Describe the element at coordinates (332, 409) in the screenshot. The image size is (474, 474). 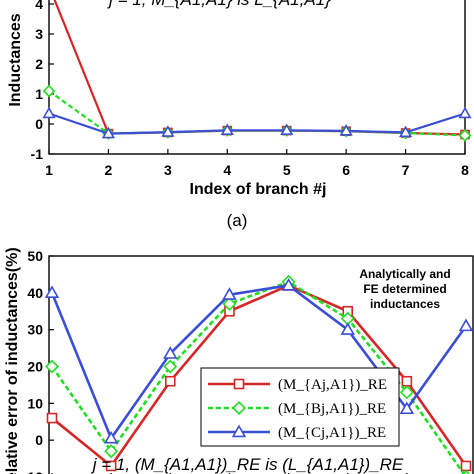
I see `legend-label: (M_{Bj,A1})_RE` at that location.